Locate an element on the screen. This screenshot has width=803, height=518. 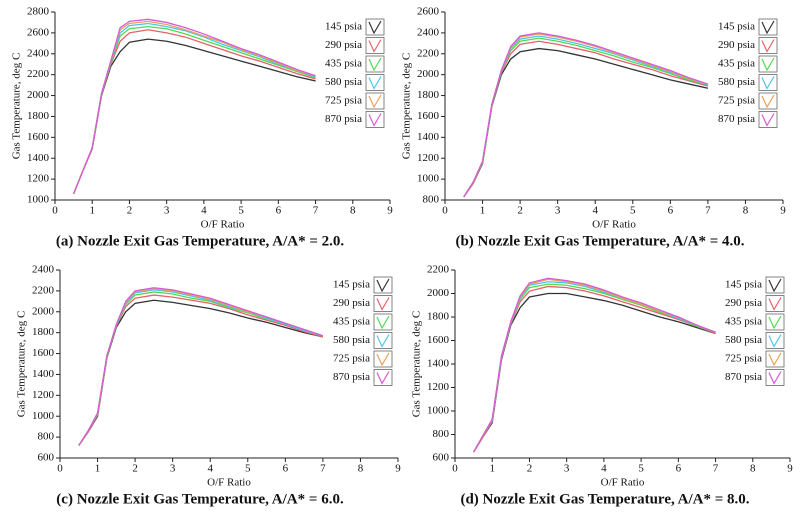
y-tick-label: 600 is located at coordinates (441, 458).